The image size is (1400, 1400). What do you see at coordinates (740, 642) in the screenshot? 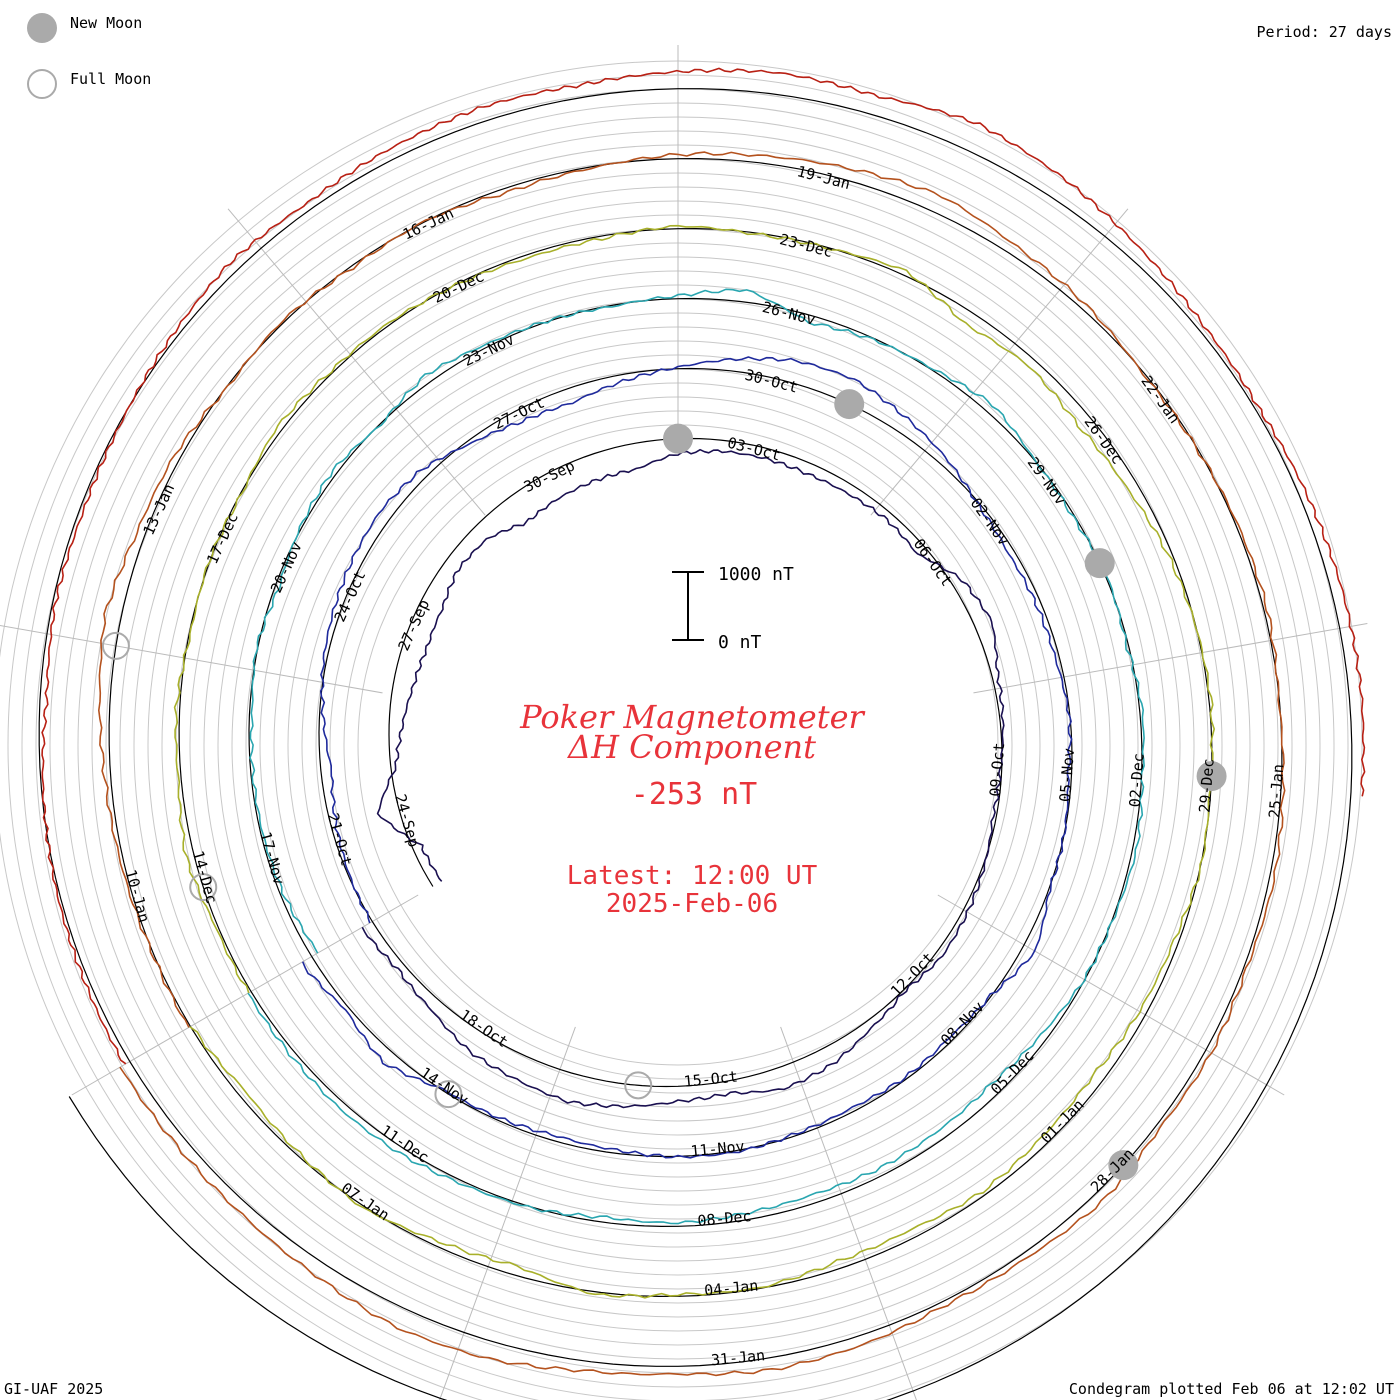
I see `scale-bottom-label: 0 nT` at bounding box center [740, 642].